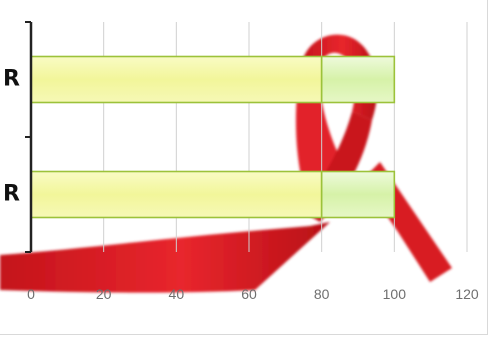 The height and width of the screenshot is (338, 491). What do you see at coordinates (31, 294) in the screenshot?
I see `x-tick-label: 0` at bounding box center [31, 294].